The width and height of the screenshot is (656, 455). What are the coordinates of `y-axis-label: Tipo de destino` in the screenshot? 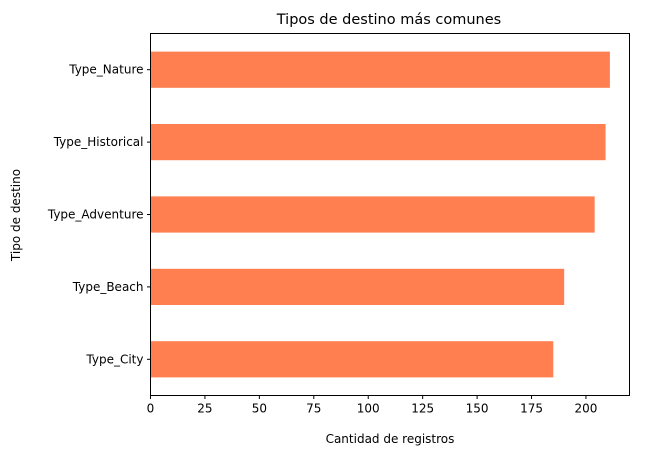 It's located at (16, 215).